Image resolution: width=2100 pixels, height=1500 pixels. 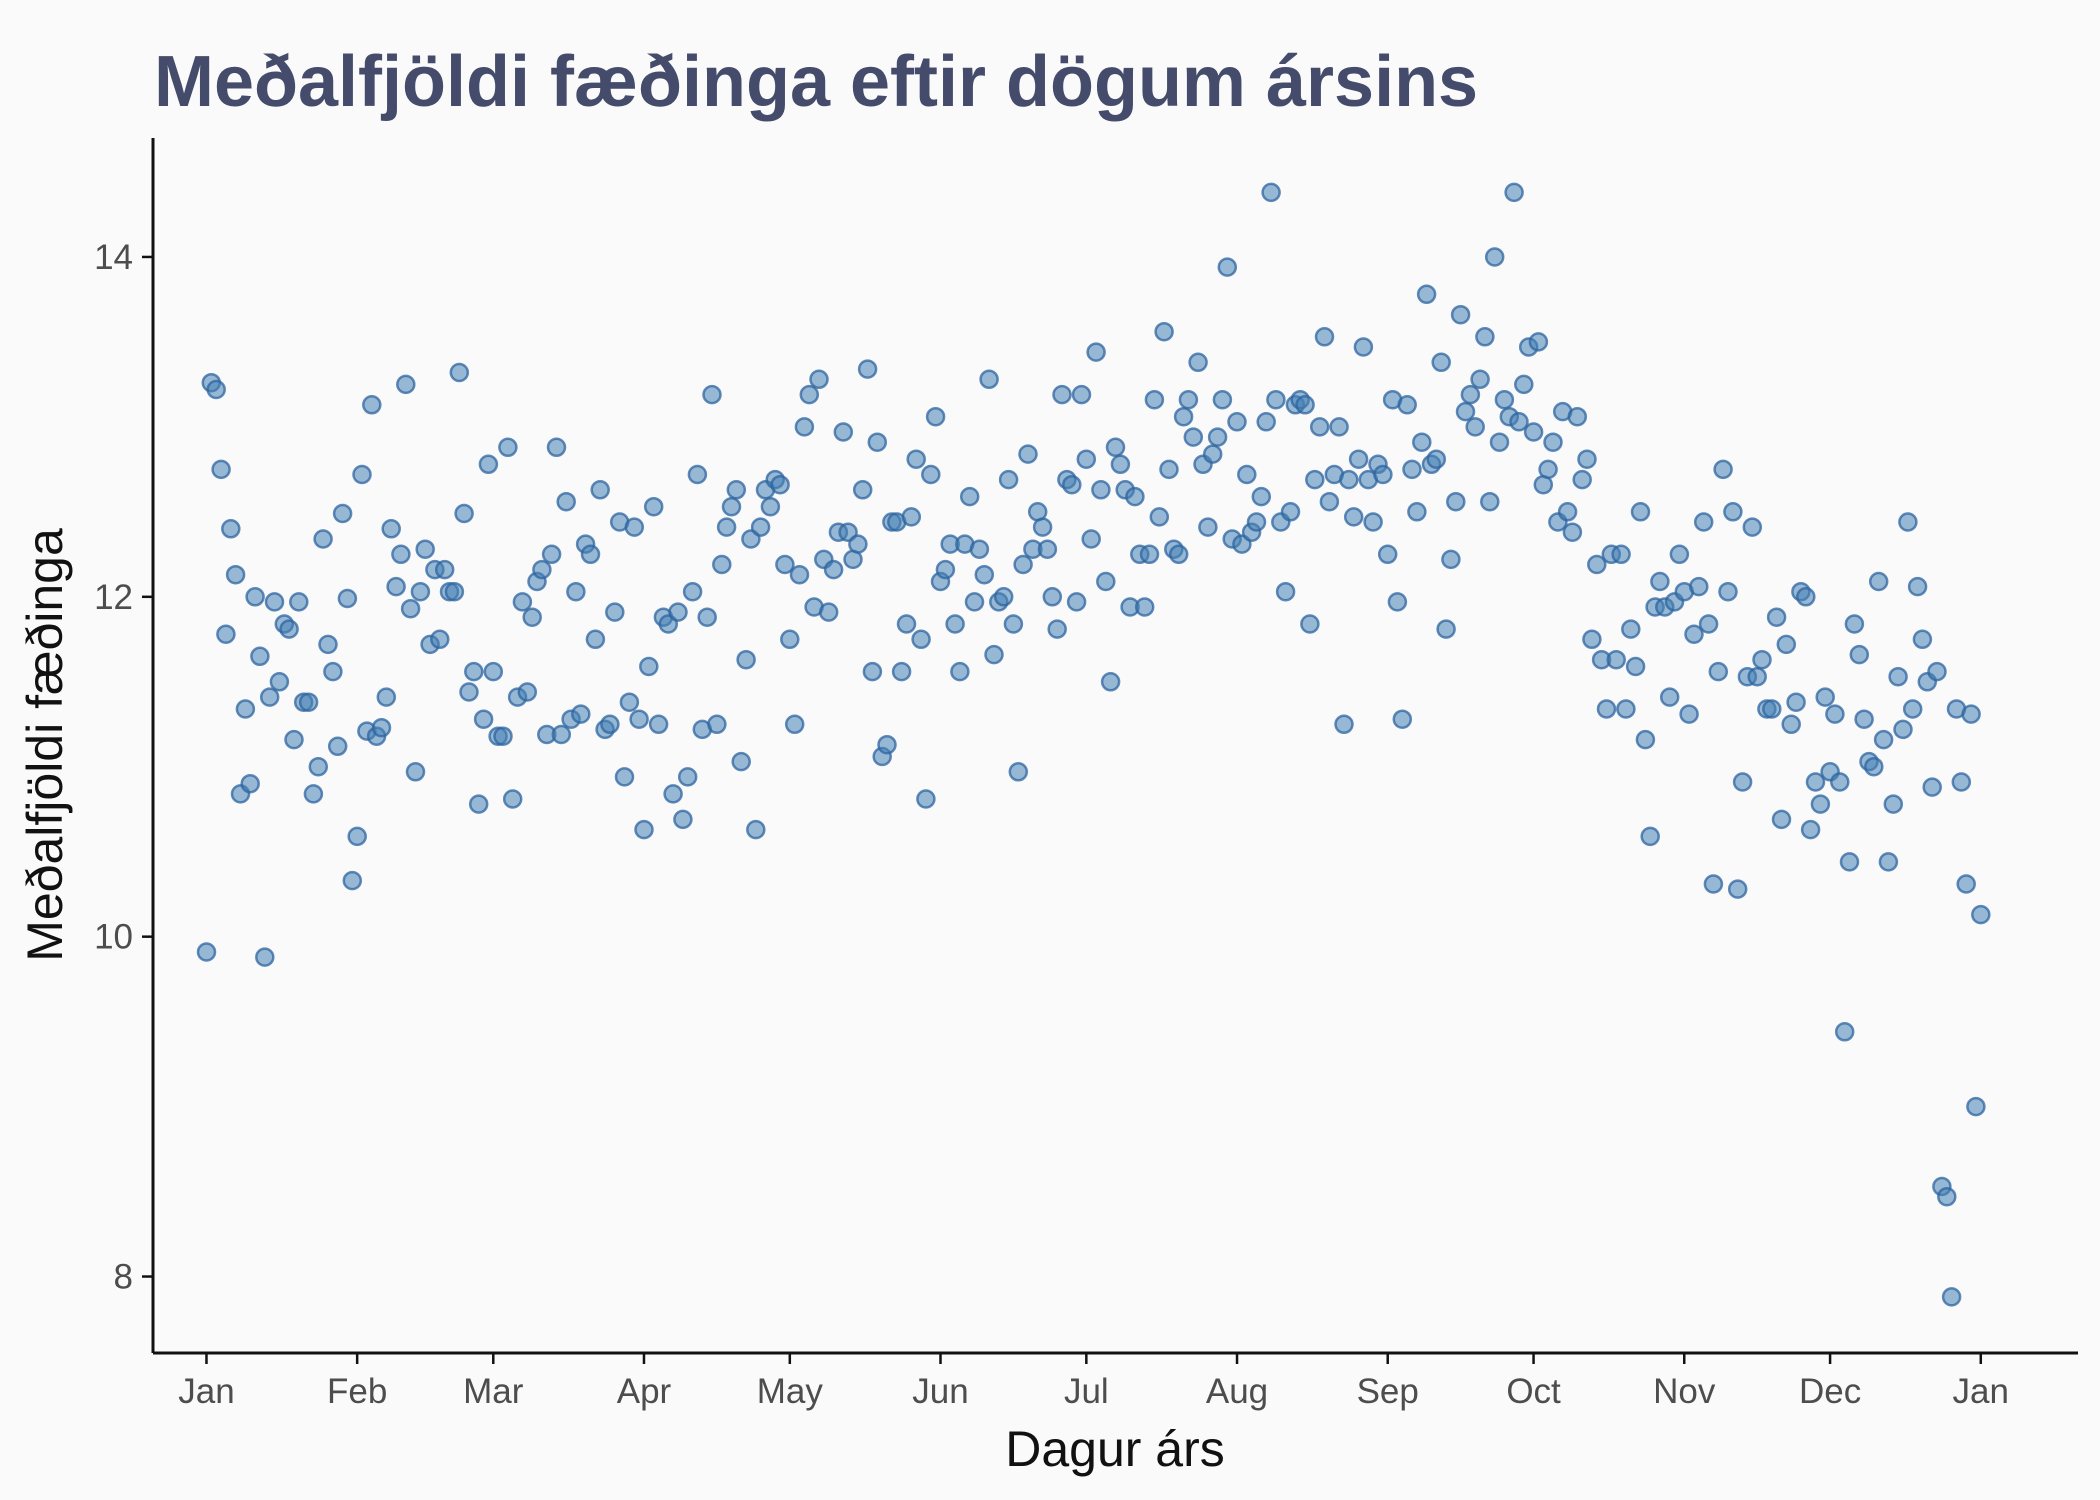 What do you see at coordinates (113, 937) in the screenshot?
I see `y-tick-label: 10` at bounding box center [113, 937].